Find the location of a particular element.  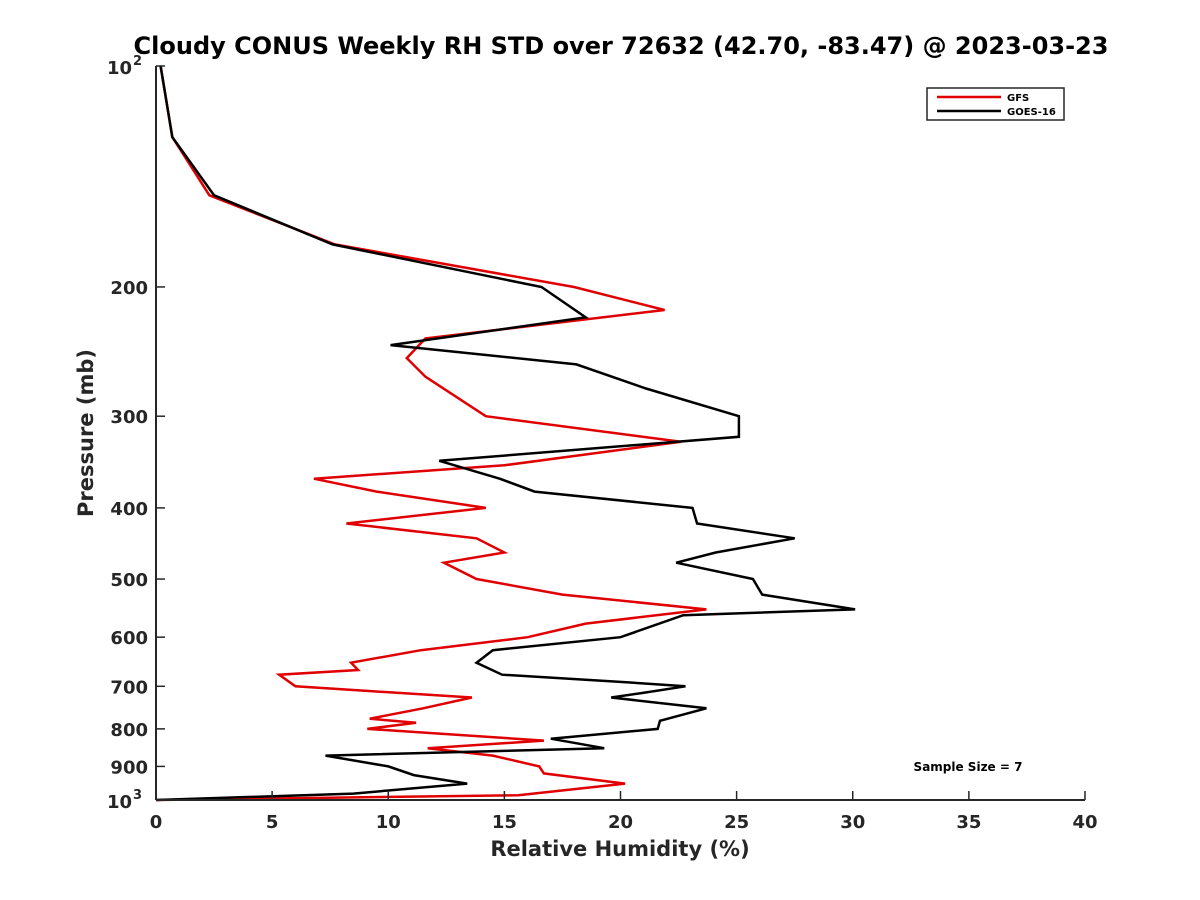

y-tick-label-bottom: 10 is located at coordinates (119, 802).